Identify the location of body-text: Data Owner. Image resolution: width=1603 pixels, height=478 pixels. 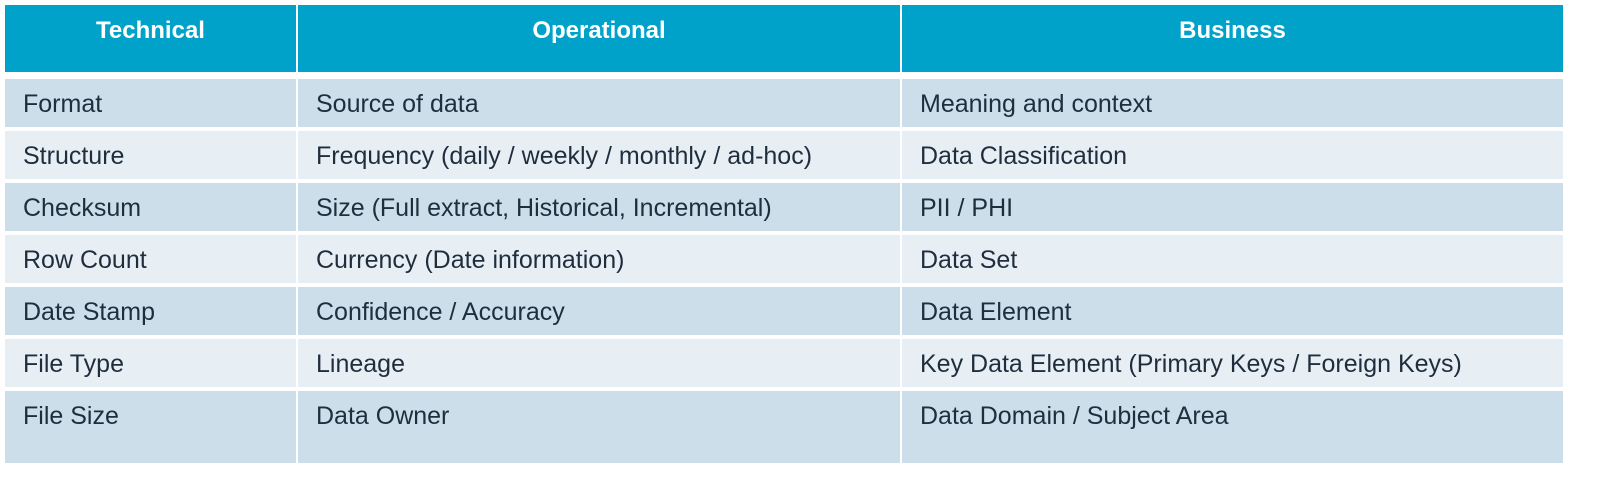
(383, 416).